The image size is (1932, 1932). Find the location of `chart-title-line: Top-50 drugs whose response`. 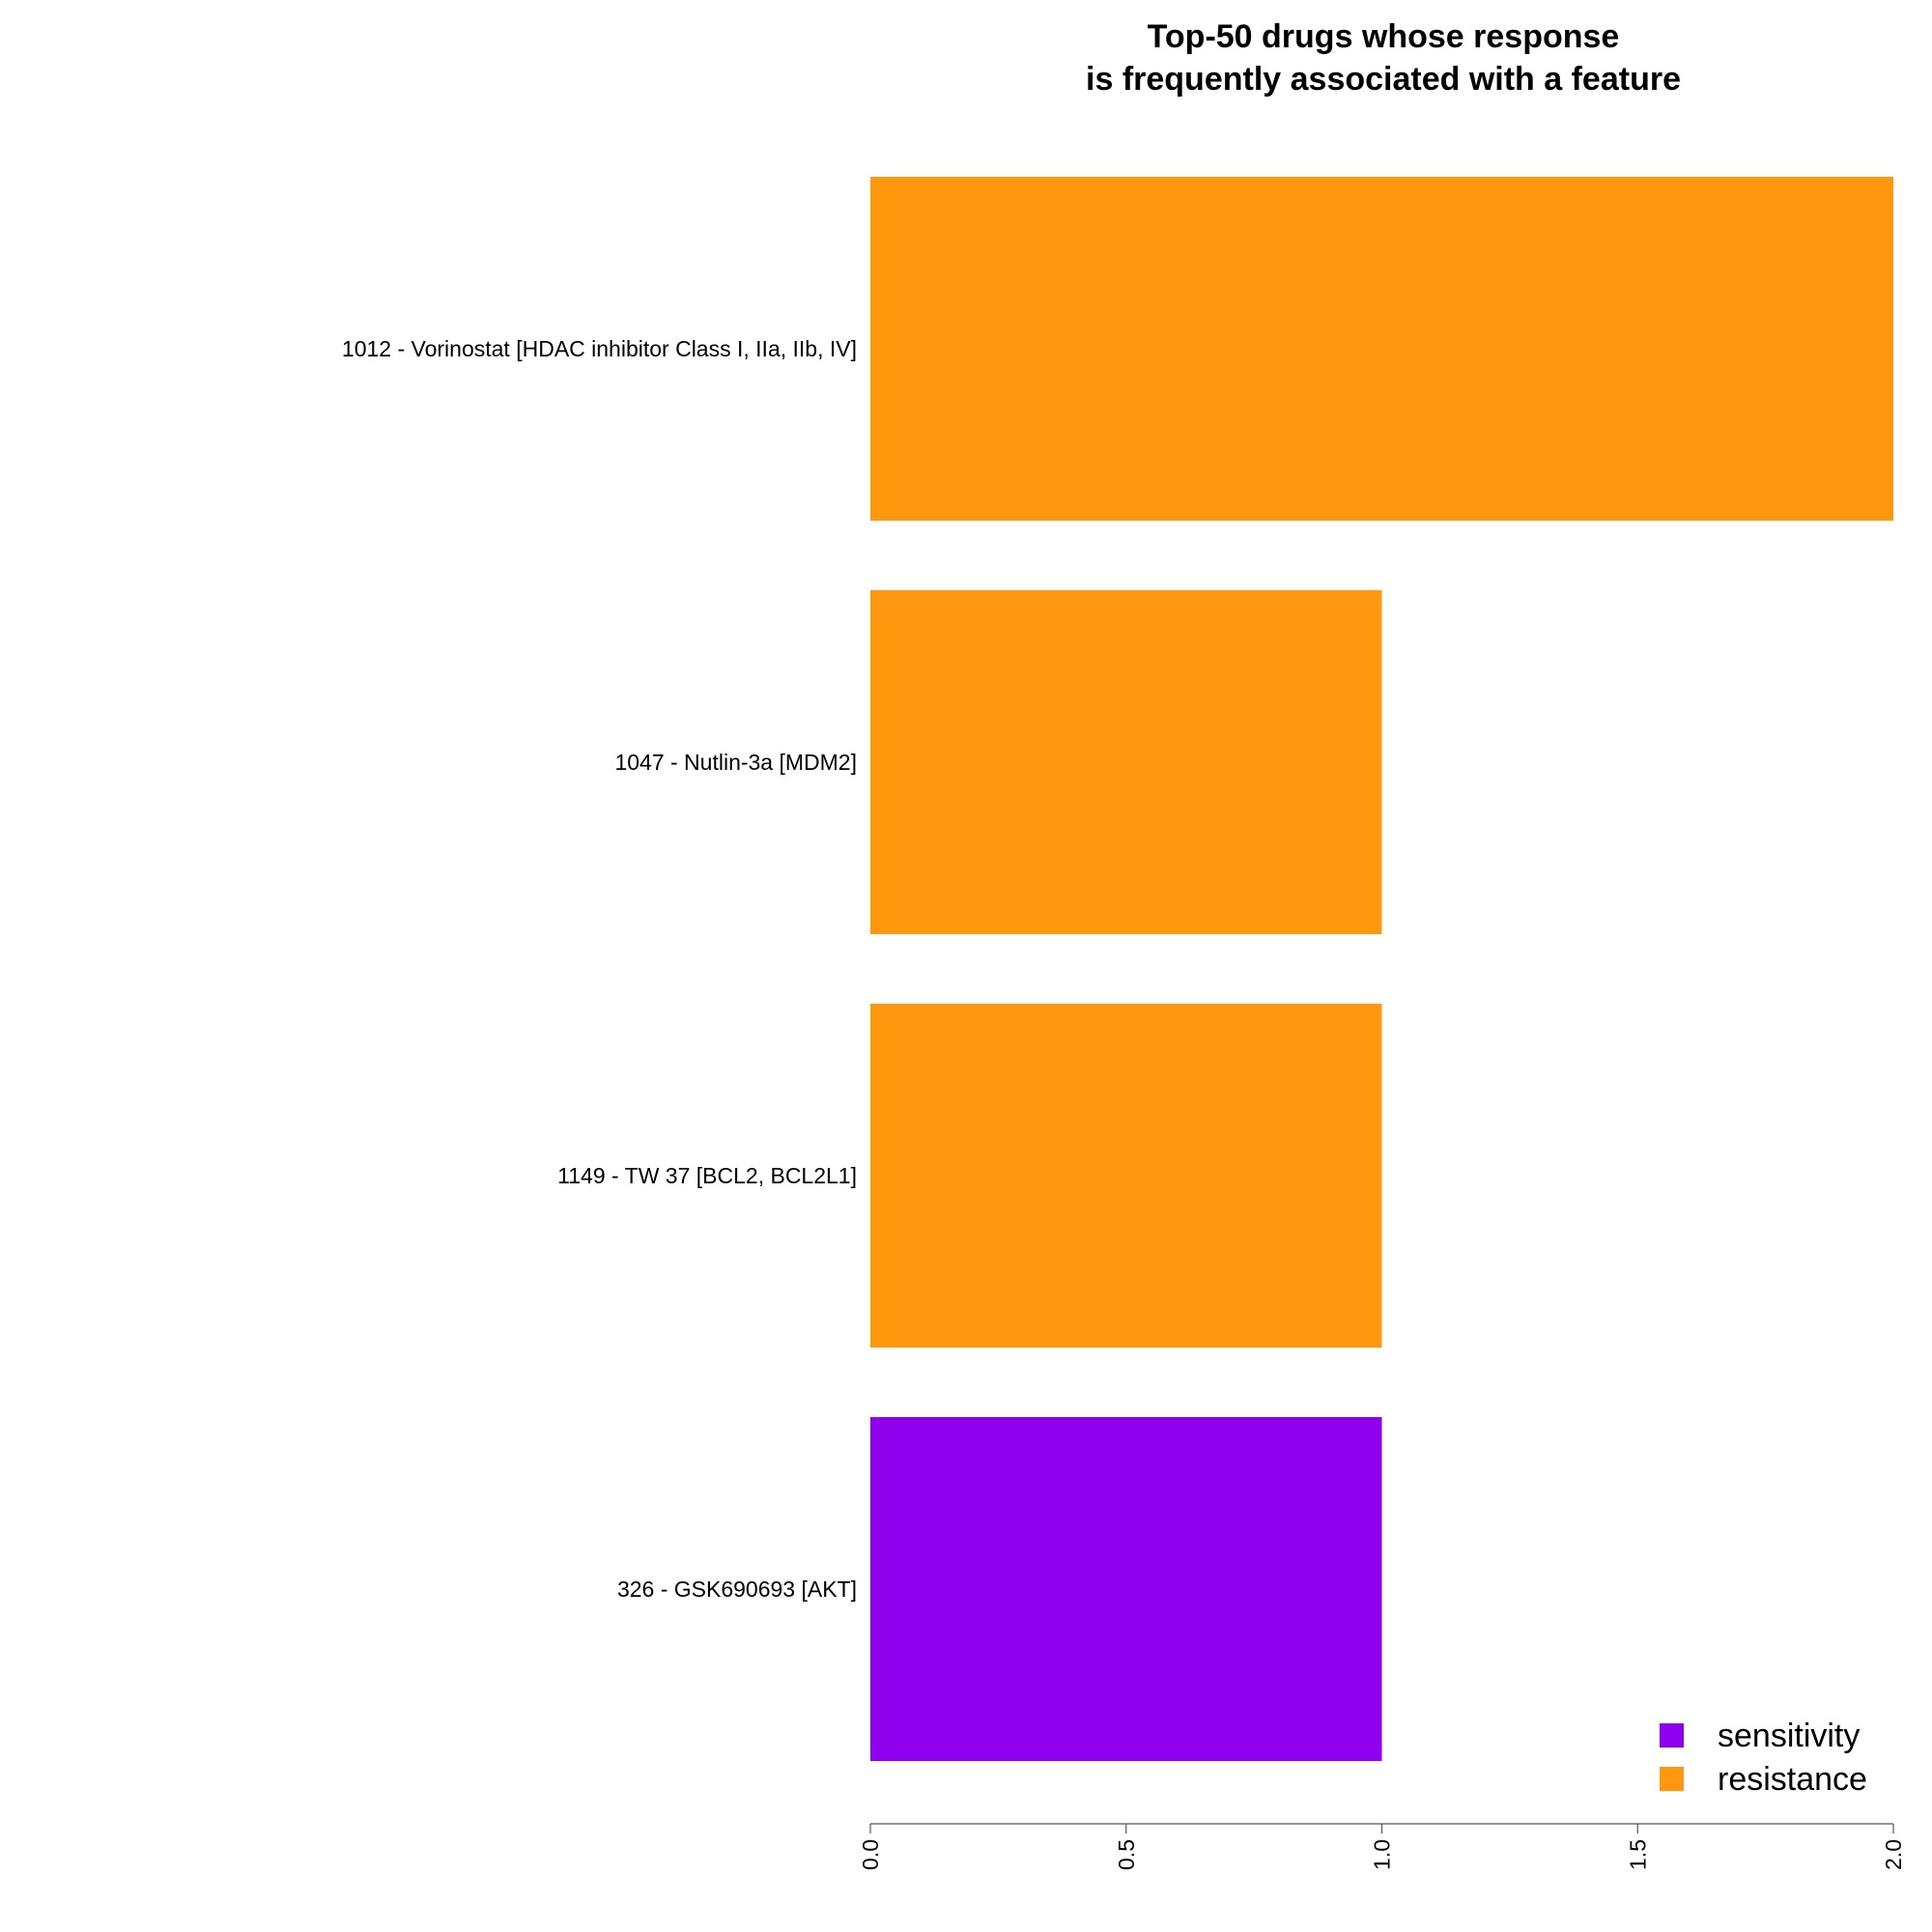

chart-title-line: Top-50 drugs whose response is located at coordinates (1384, 36).